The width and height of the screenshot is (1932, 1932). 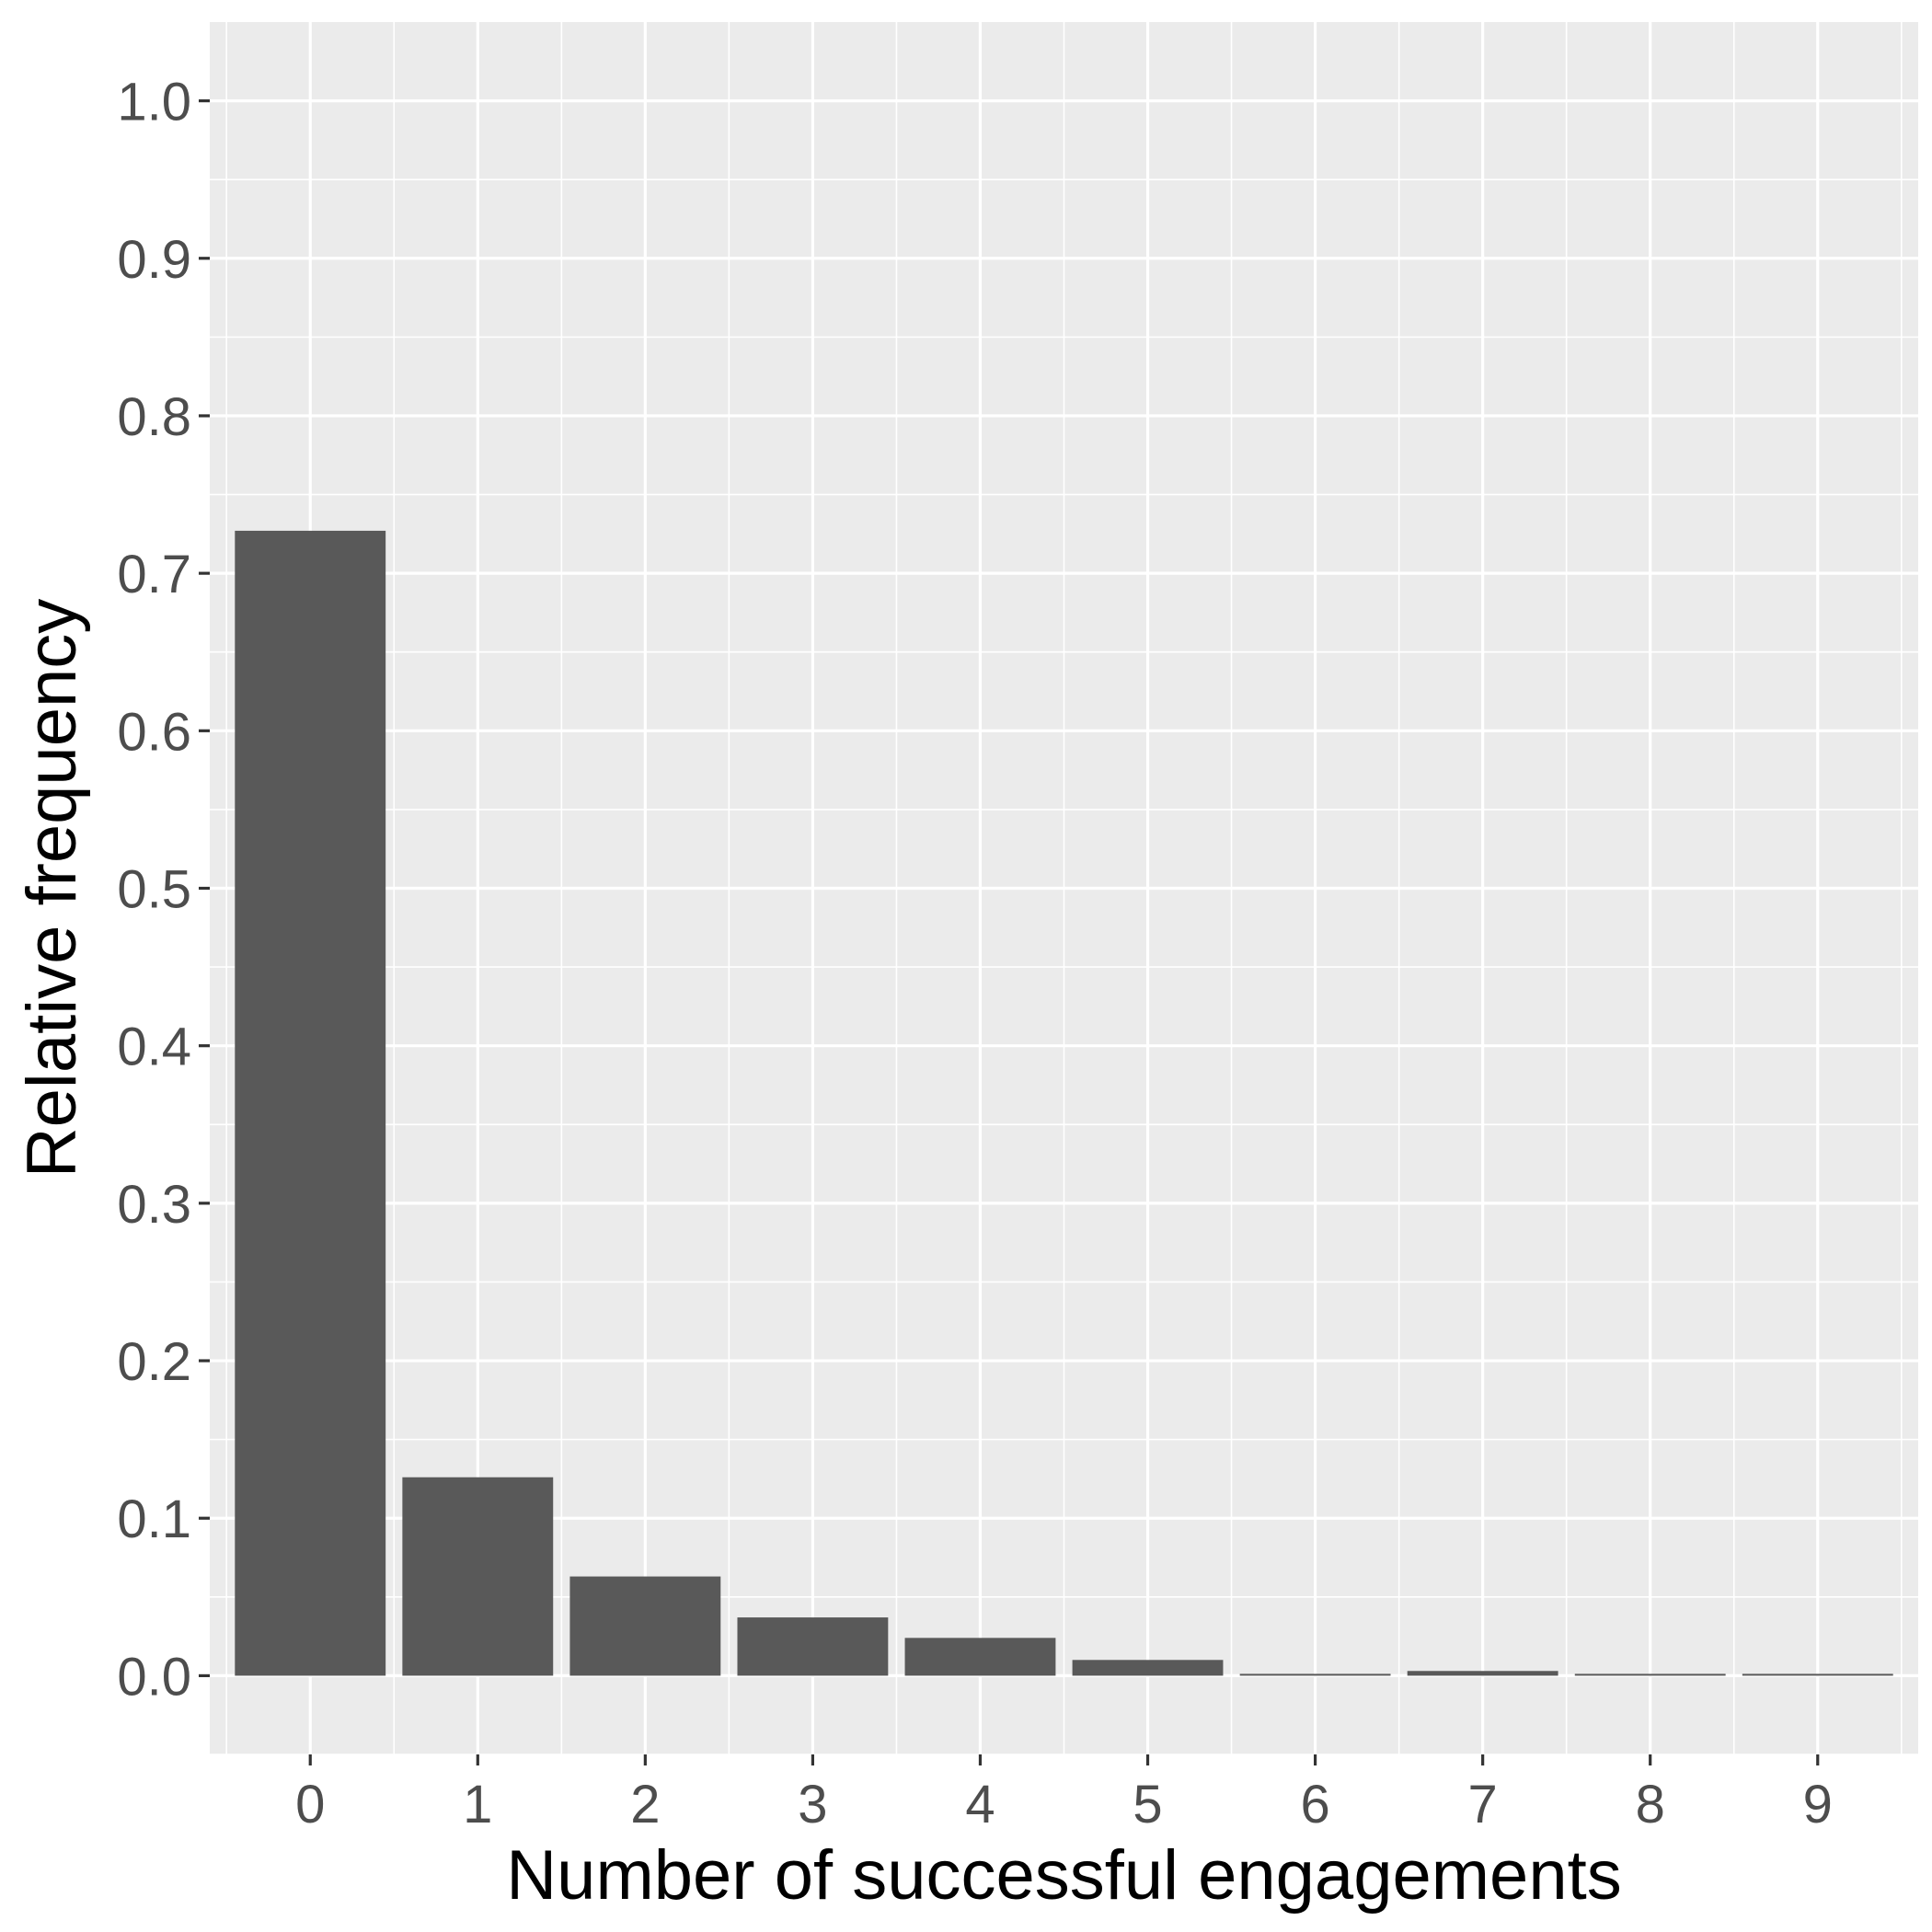 I want to click on y-tick-label: 0.9, so click(x=154, y=260).